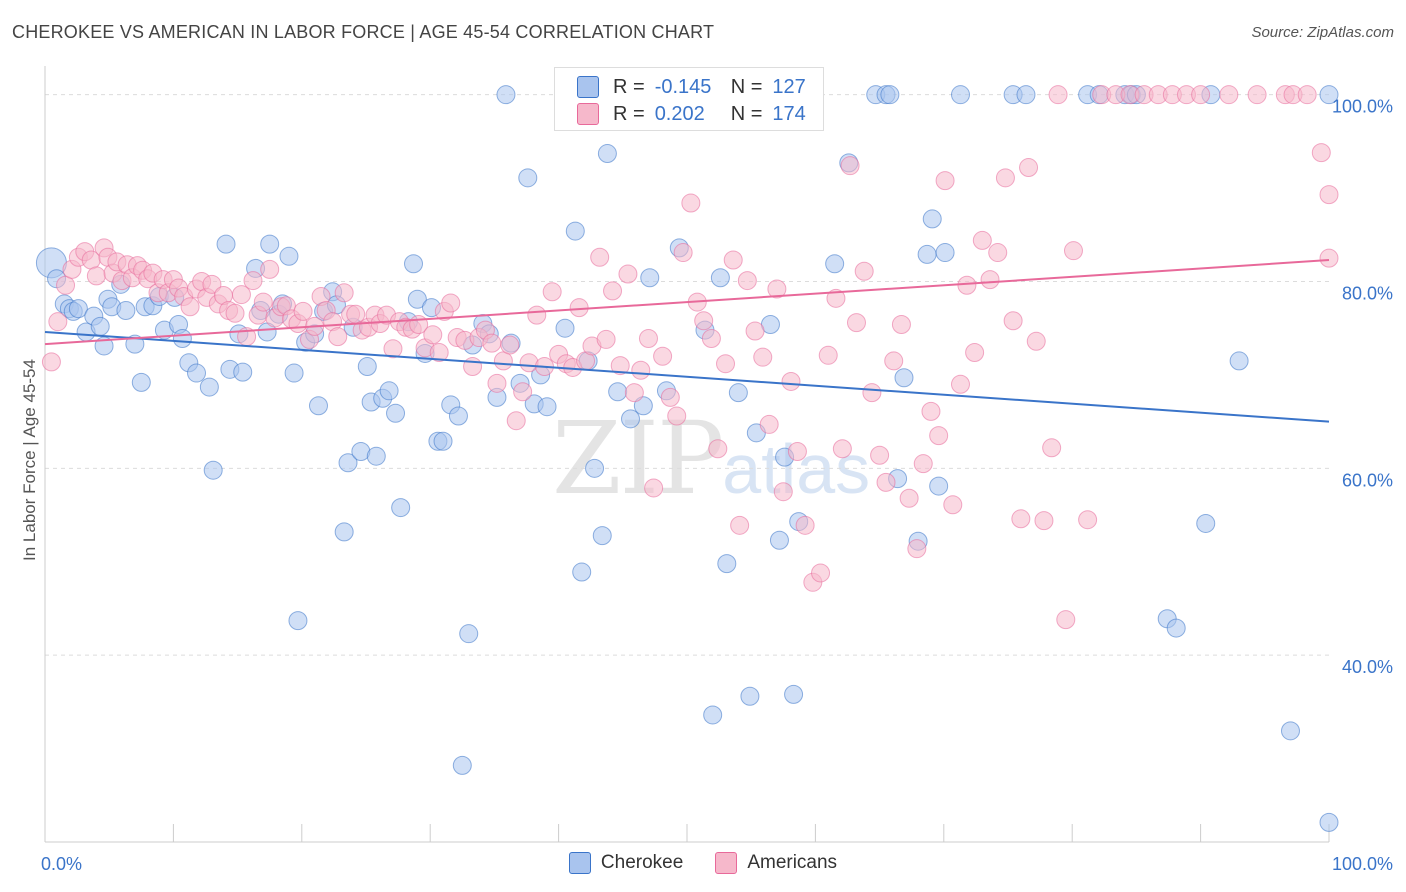  What do you see at coordinates (691, 114) in the screenshot?
I see `legend-row-americans: R = 0.202 N = 174` at bounding box center [691, 114].